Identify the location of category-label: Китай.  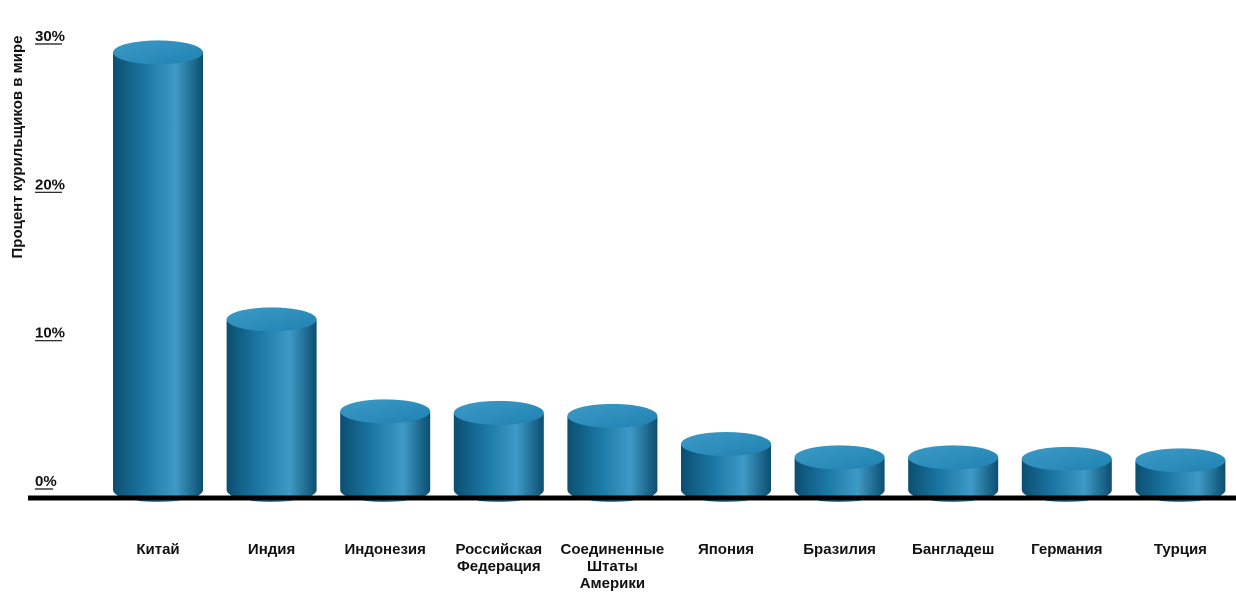
(157, 549).